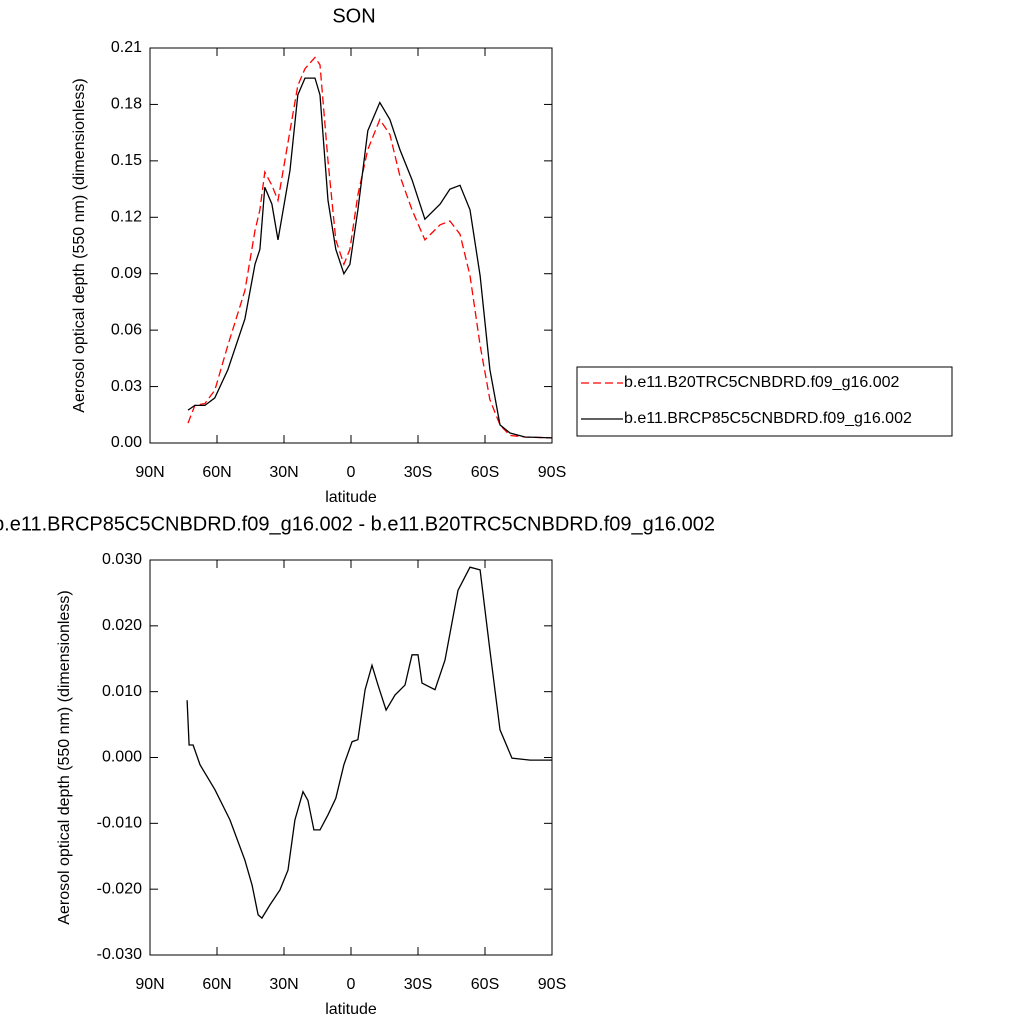 Image resolution: width=1024 pixels, height=1024 pixels. Describe the element at coordinates (122, 559) in the screenshot. I see `y-tick-label: 0.030` at that location.